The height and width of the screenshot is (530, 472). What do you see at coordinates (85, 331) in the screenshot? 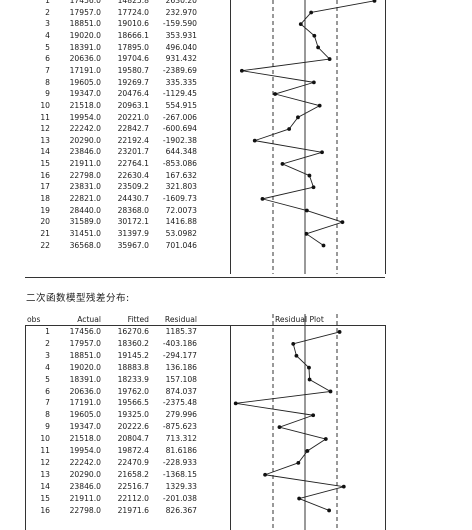
I see `cell-actual: 17456.0` at bounding box center [85, 331].